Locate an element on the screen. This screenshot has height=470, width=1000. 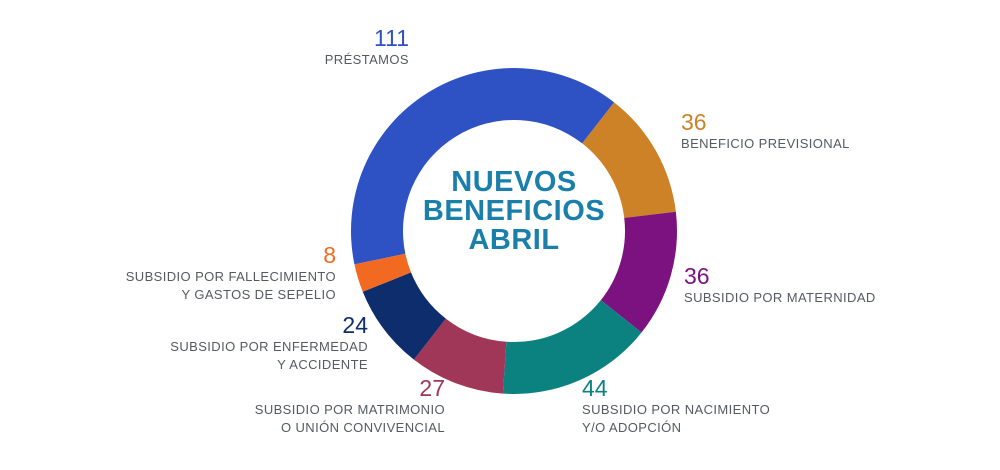
slice-caption: SUBSIDIO POR MATRIMONIO is located at coordinates (349, 409).